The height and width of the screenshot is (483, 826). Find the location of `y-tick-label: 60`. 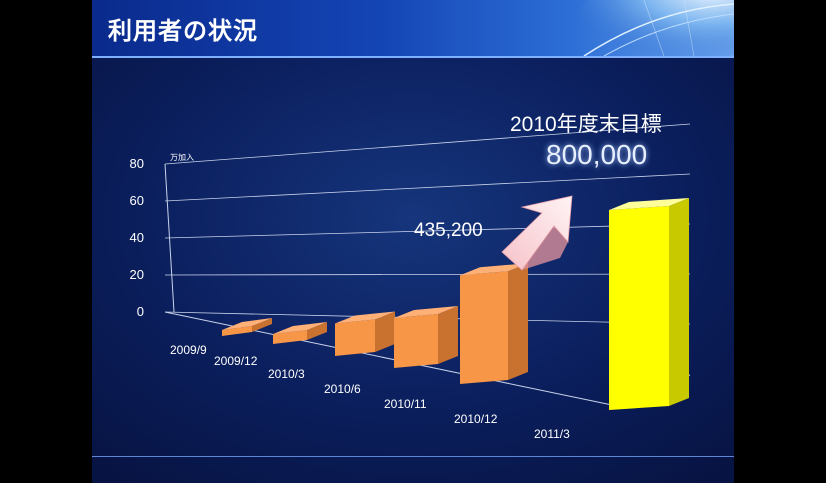

y-tick-label: 60 is located at coordinates (137, 200).